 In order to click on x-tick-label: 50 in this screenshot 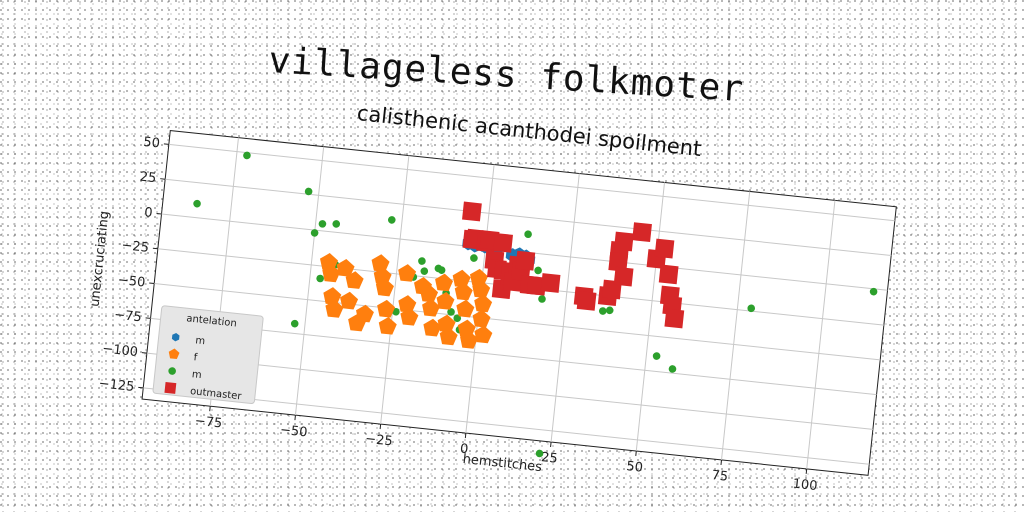, I will do `click(635, 467)`.